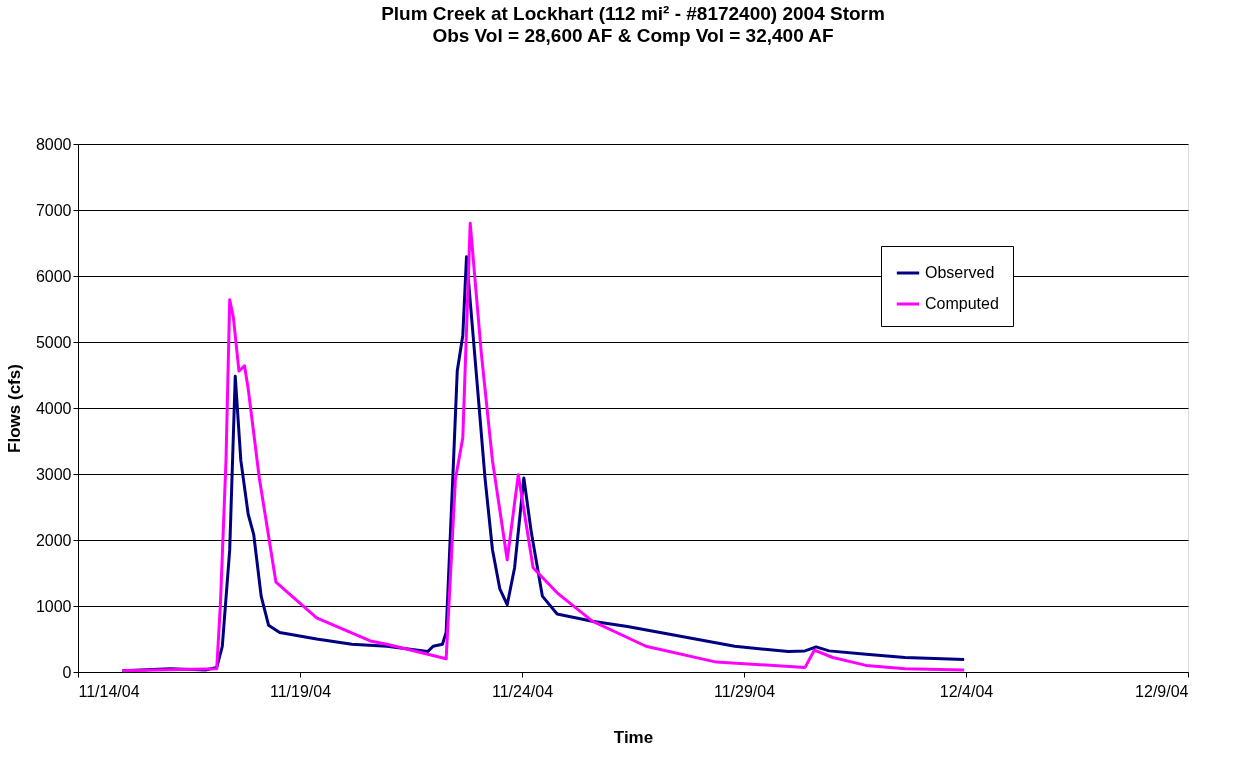 The height and width of the screenshot is (772, 1253). I want to click on legend-label: Observed, so click(960, 272).